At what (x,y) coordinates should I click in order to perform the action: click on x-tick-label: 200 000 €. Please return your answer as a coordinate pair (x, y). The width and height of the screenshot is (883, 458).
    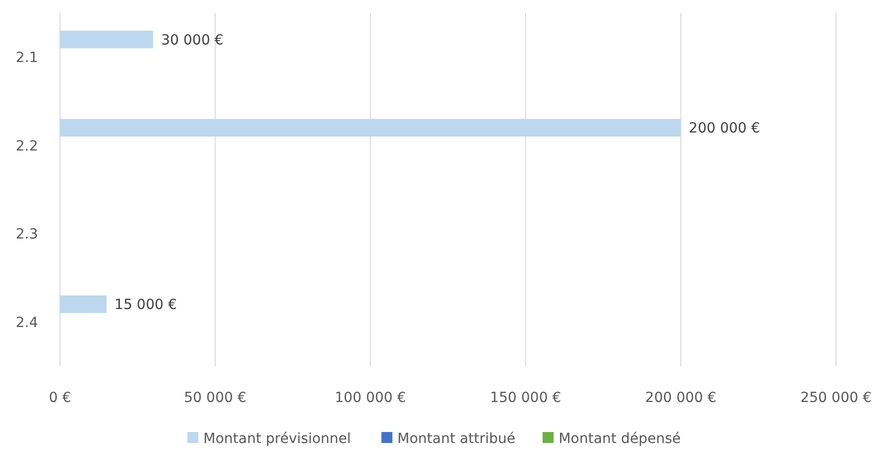
    Looking at the image, I should click on (680, 398).